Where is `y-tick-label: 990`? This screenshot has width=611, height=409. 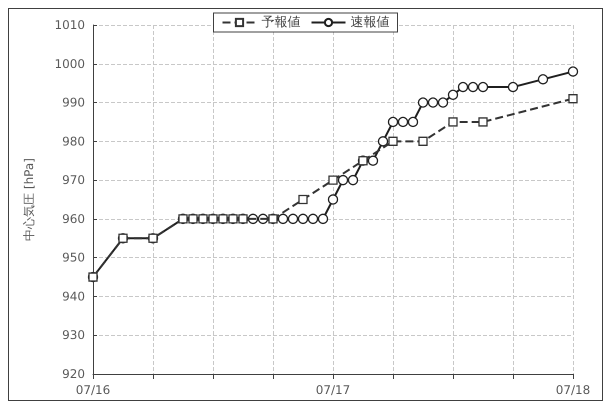 y-tick-label: 990 is located at coordinates (73, 103).